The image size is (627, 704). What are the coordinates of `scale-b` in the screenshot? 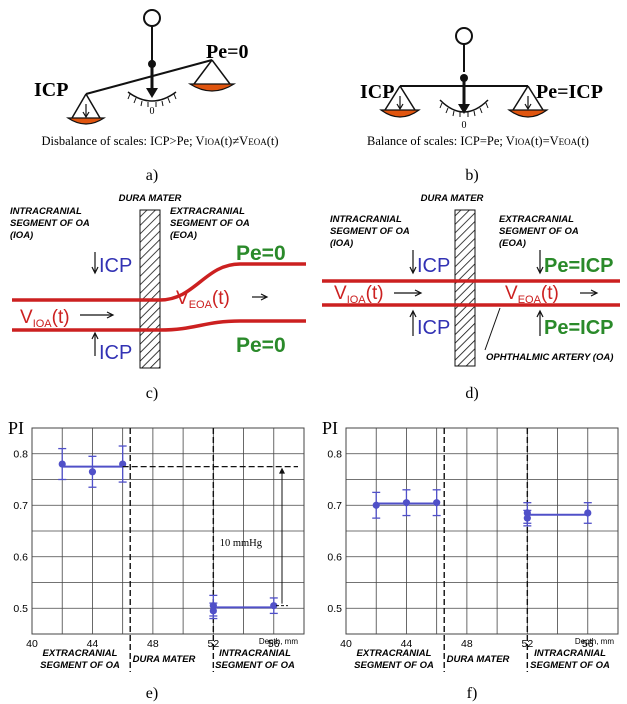 It's located at (464, 72).